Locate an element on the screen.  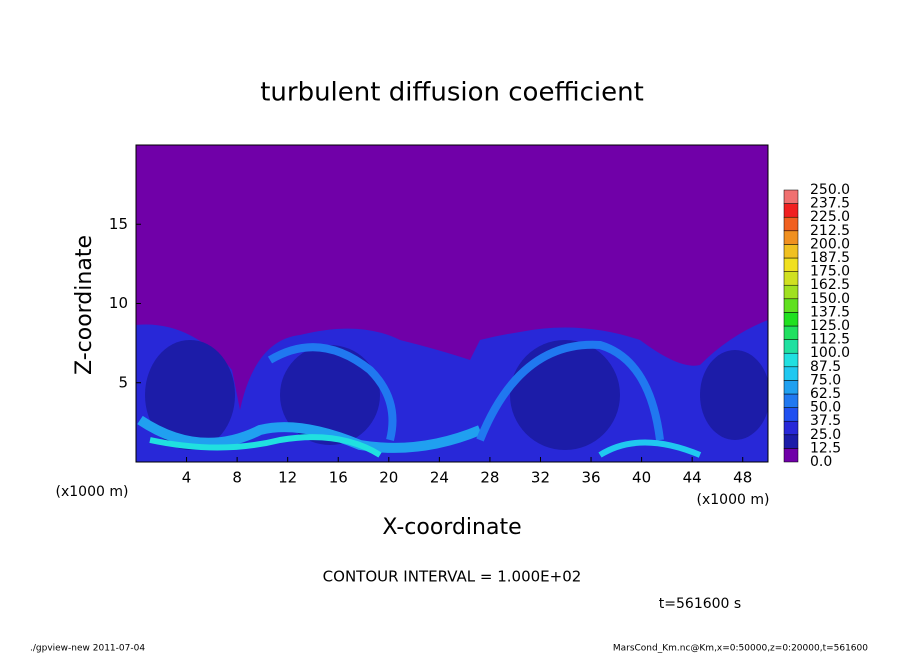
colorbar-label: 175.0 is located at coordinates (830, 272).